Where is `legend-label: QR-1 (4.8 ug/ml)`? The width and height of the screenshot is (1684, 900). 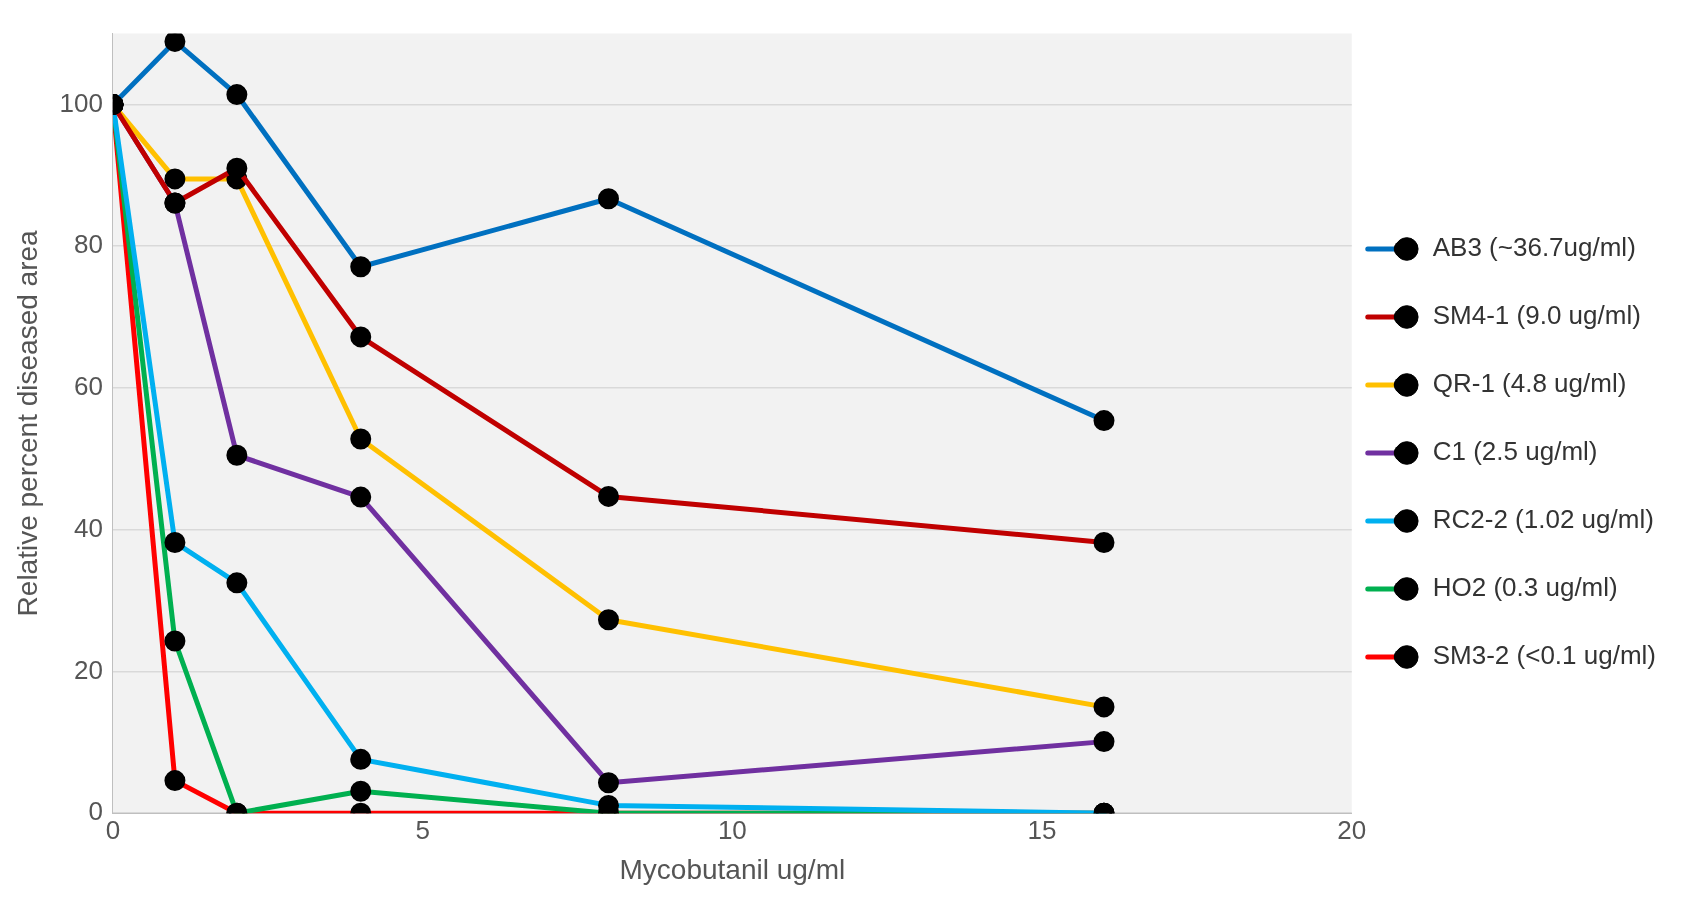
legend-label: QR-1 (4.8 ug/ml) is located at coordinates (1529, 383).